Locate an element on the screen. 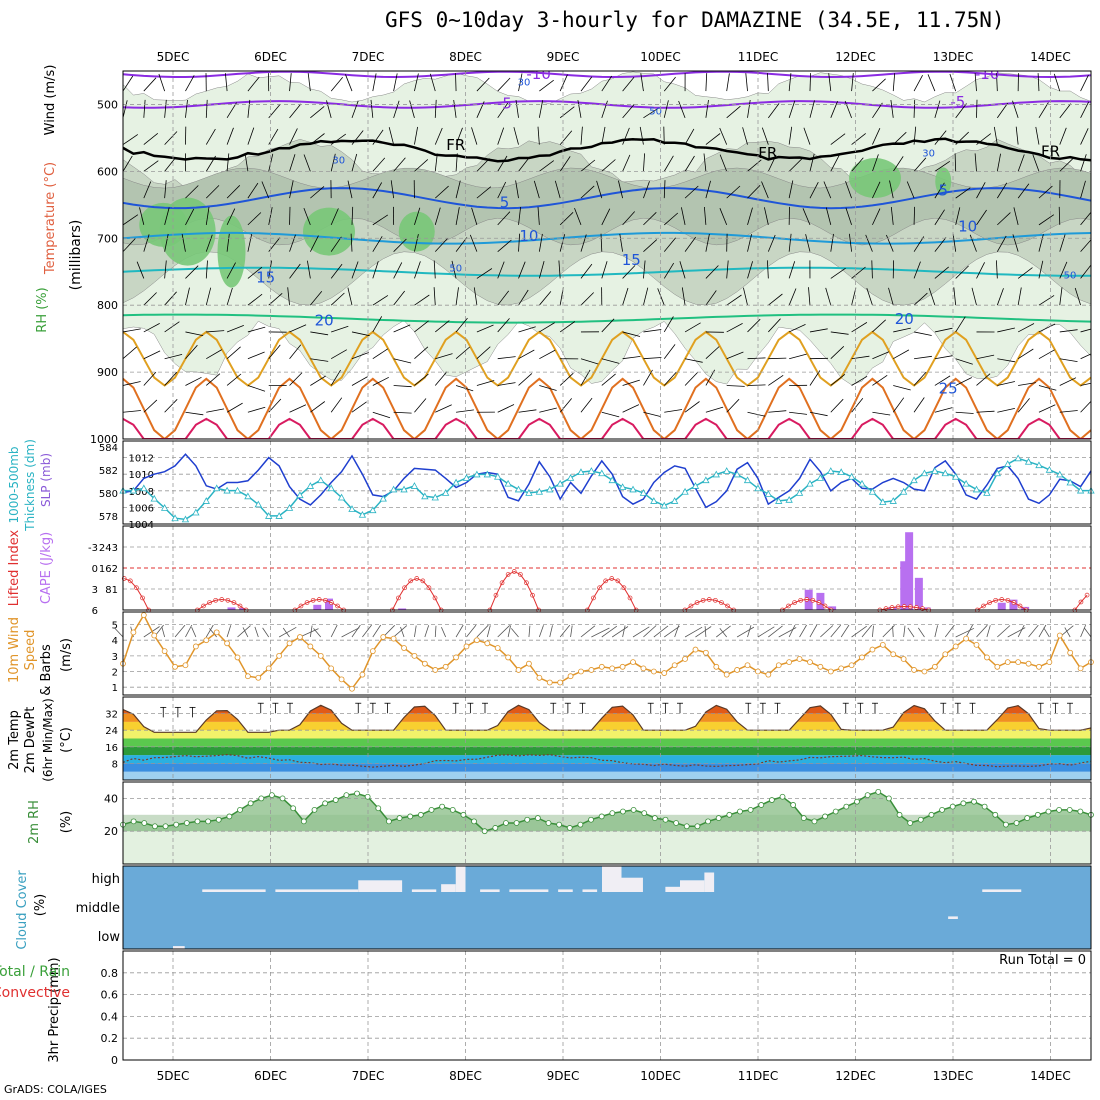 The image size is (1100, 1100). contour-label: 20 is located at coordinates (324, 320).